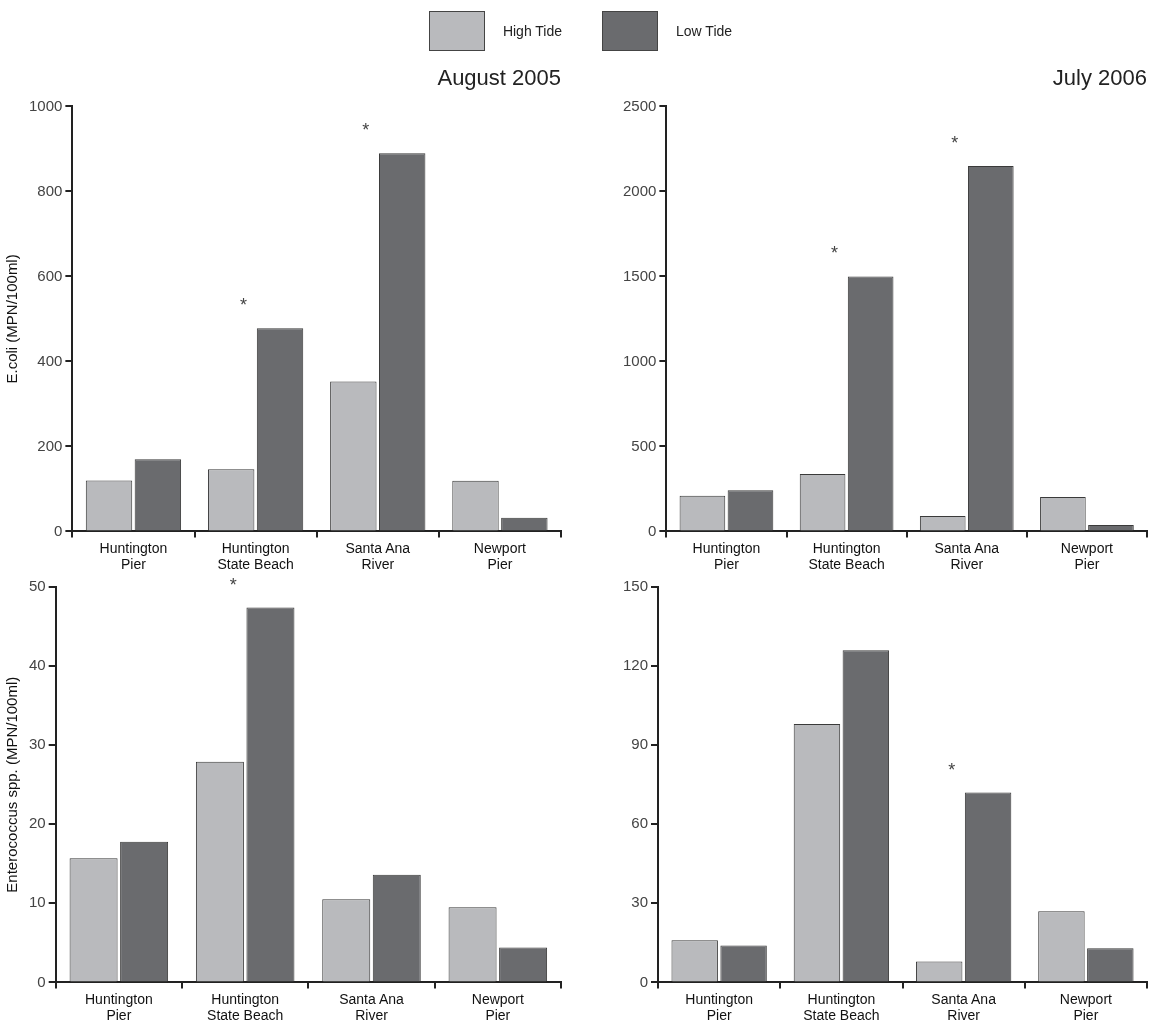 The height and width of the screenshot is (1028, 1161). Describe the element at coordinates (640, 744) in the screenshot. I see `y-tick-label: 90` at that location.